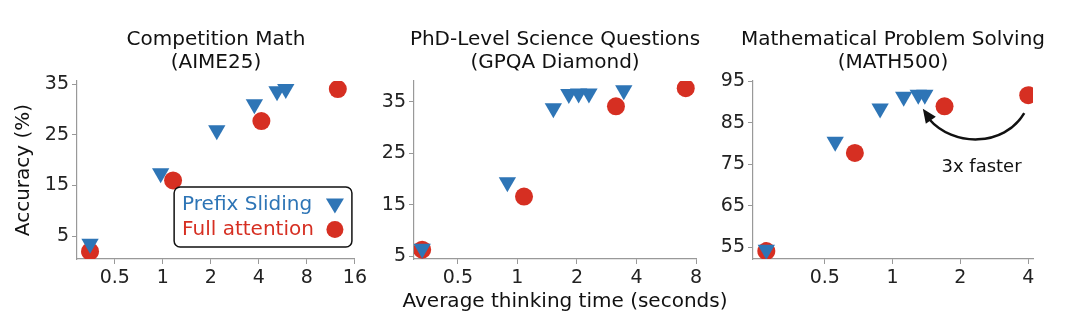 The height and width of the screenshot is (333, 1080). Describe the element at coordinates (893, 61) in the screenshot. I see `chart-subtitle: (MATH500)` at that location.